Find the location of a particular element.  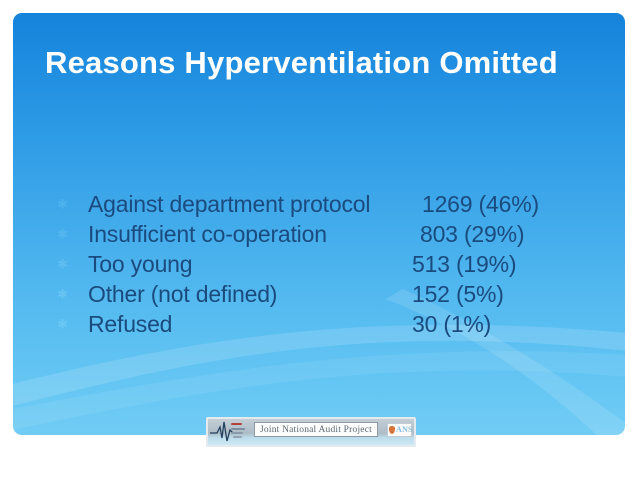

reason-label: Too young is located at coordinates (140, 264).